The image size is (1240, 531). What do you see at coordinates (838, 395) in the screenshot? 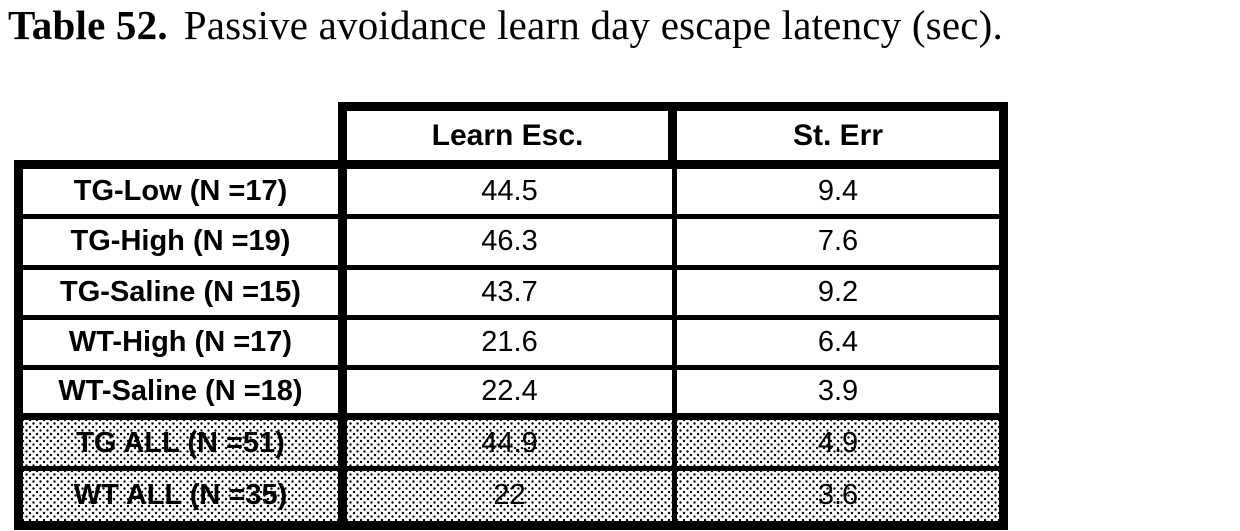
I see `st-err-value: 3.9` at bounding box center [838, 395].